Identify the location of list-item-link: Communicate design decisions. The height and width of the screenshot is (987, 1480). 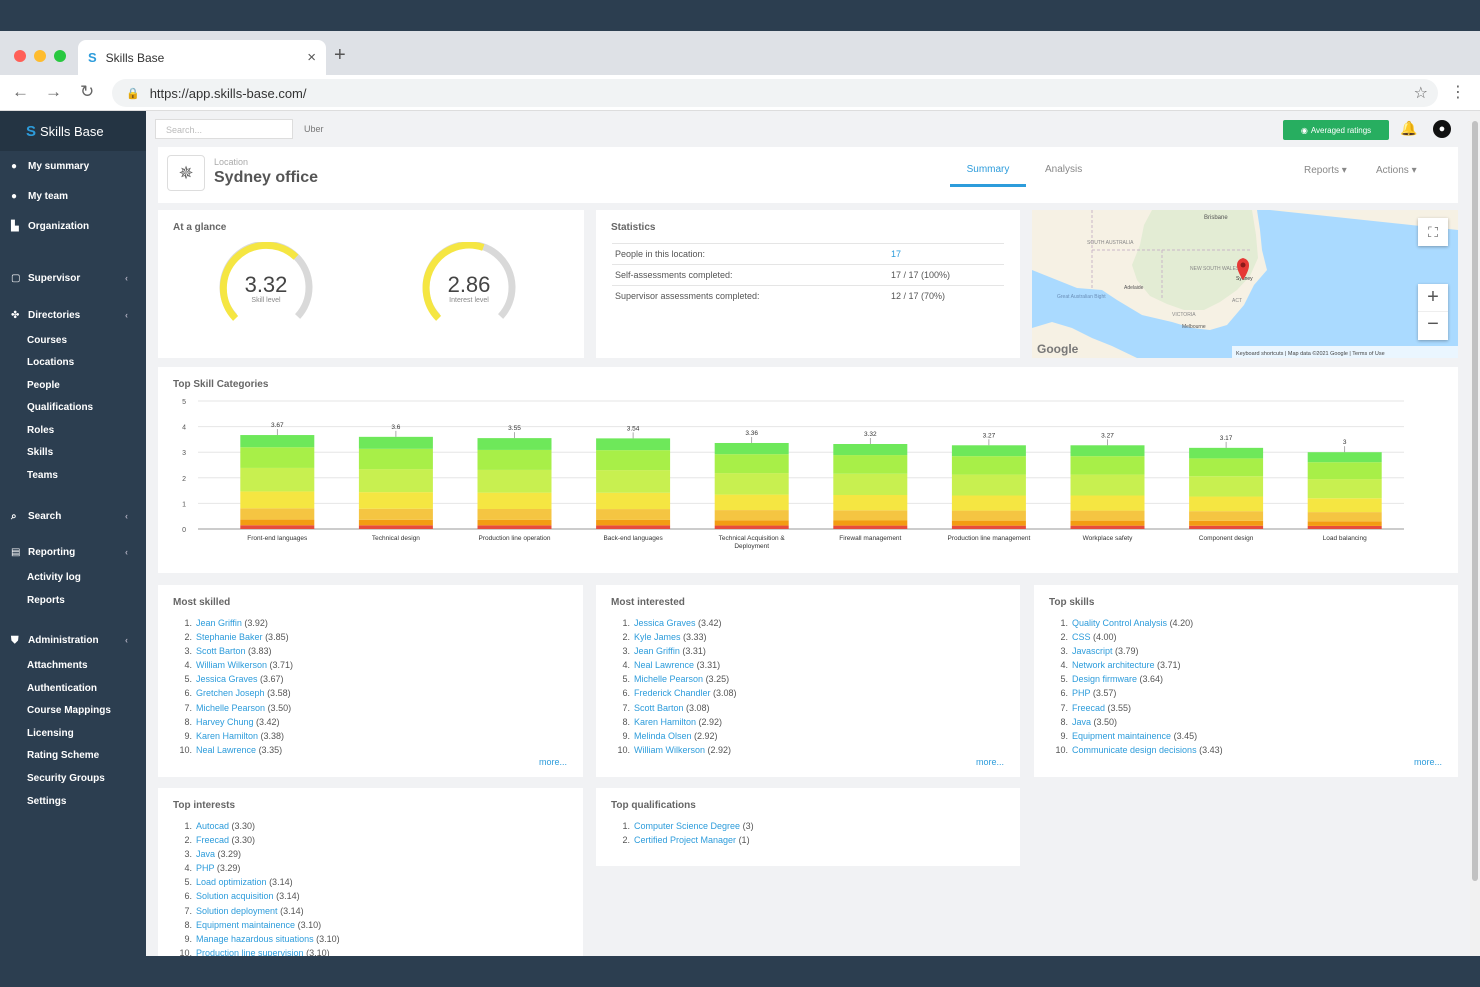
(1134, 749).